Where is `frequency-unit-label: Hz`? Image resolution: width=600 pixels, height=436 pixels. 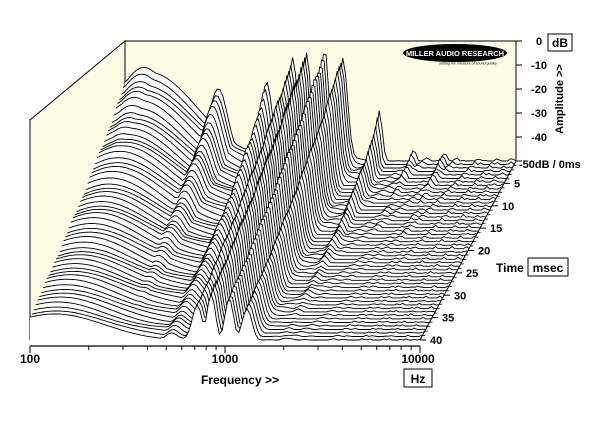
frequency-unit-label: Hz is located at coordinates (418, 379).